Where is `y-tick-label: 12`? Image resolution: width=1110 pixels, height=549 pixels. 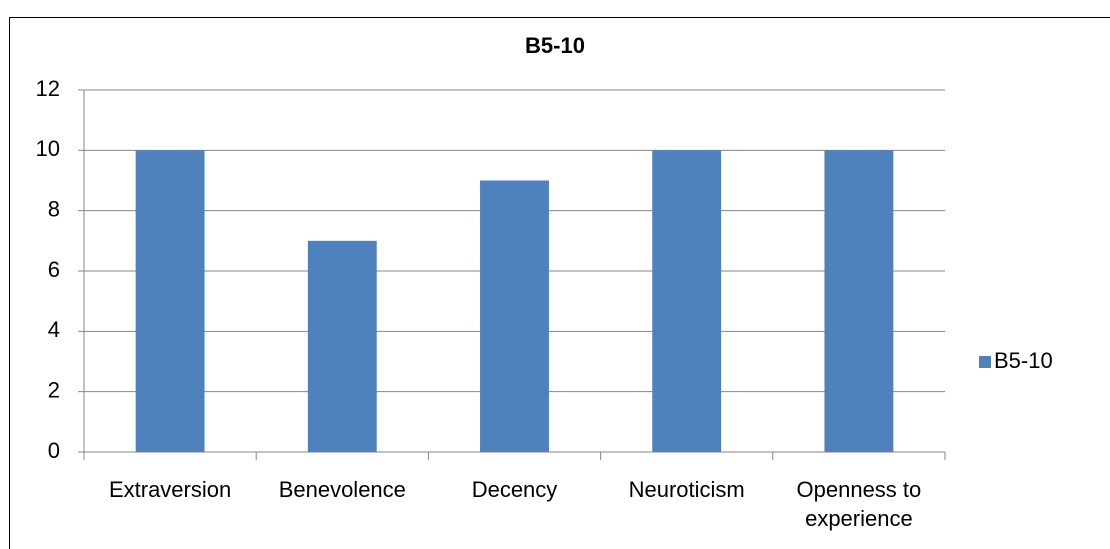 y-tick-label: 12 is located at coordinates (48, 88).